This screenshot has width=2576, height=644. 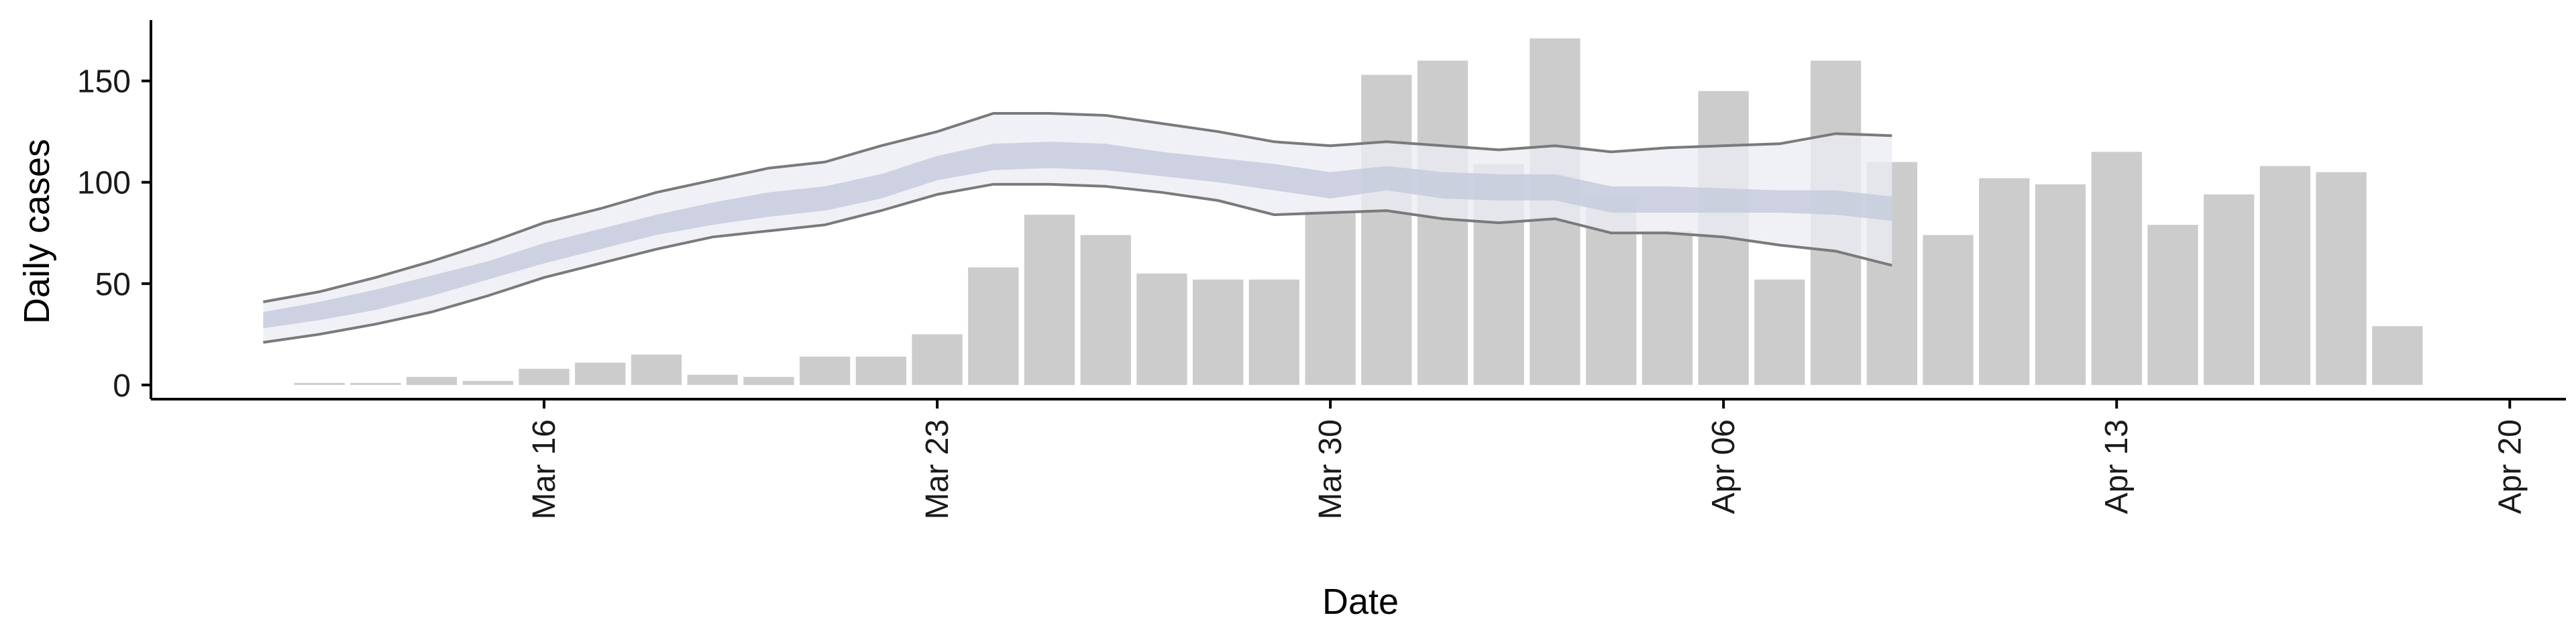 What do you see at coordinates (37, 231) in the screenshot?
I see `y-axis-title: Daily cases` at bounding box center [37, 231].